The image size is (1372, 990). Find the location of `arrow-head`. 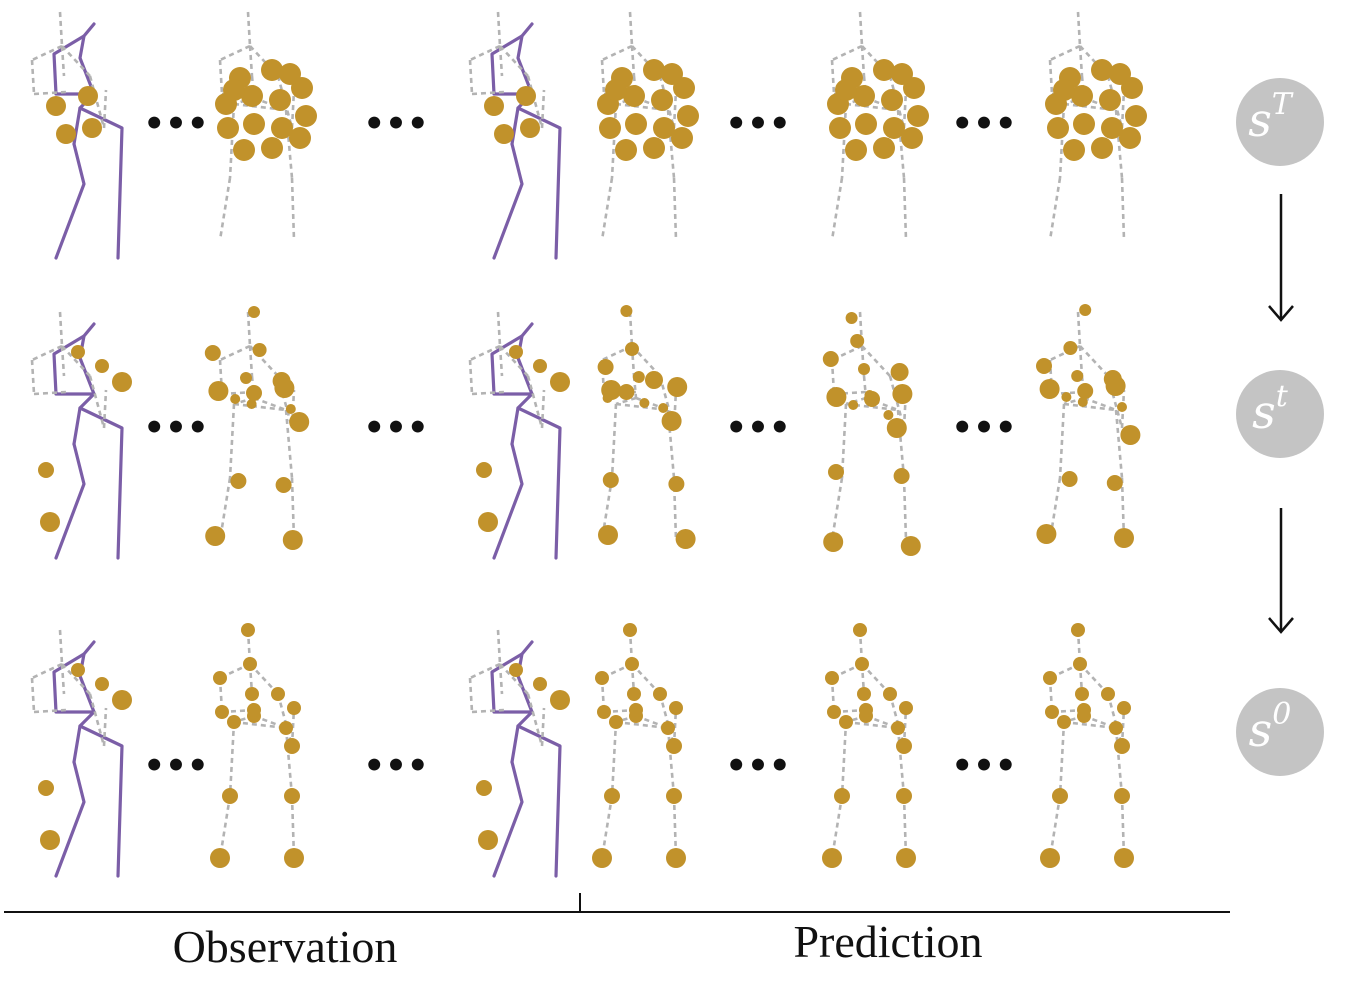

arrow-head is located at coordinates (1281, 625).